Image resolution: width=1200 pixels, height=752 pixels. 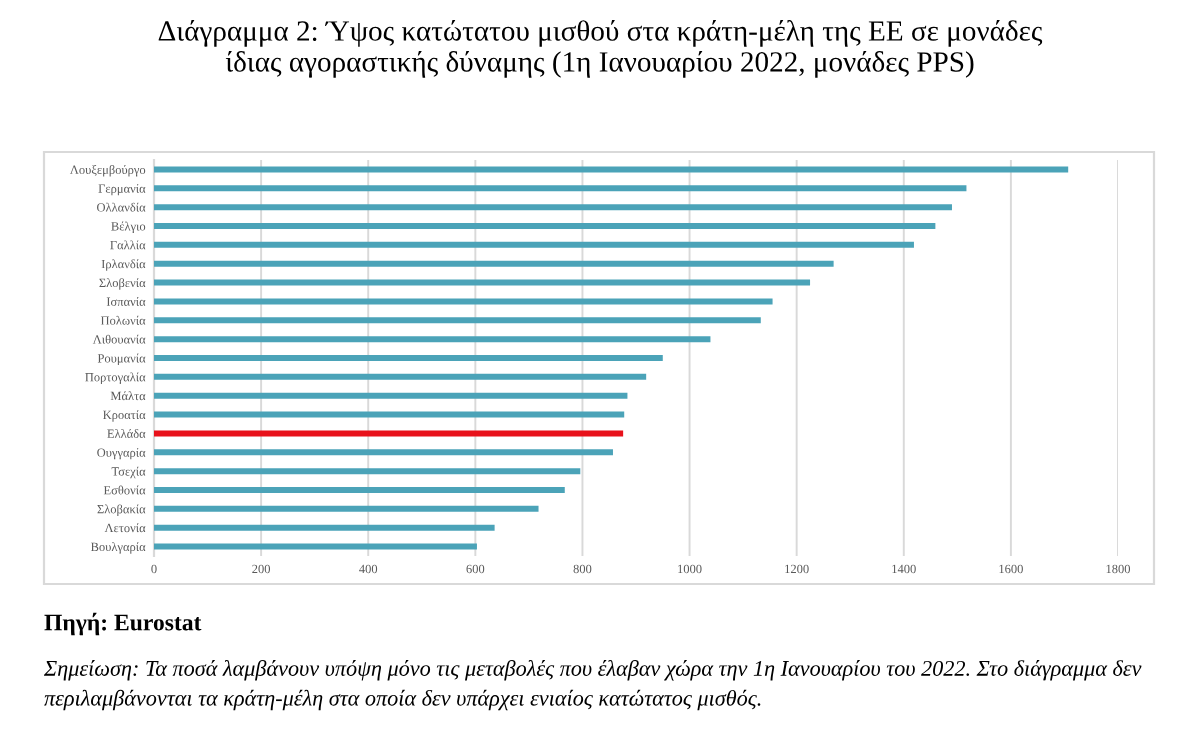 I want to click on text: Σημείωση: Τα ποσά λαμβάνουν υπόψη μόνο τις μεταβολές που έλαβαν χώρα την 1η Ιανουαρίου του 2022. Στο διάγραμμα δεν περιλαμβάνονται τα κράτη-μέλη στα οποία δεν υπάρχει ενιαίος κατώτατος μισθός., so click(x=592, y=685).